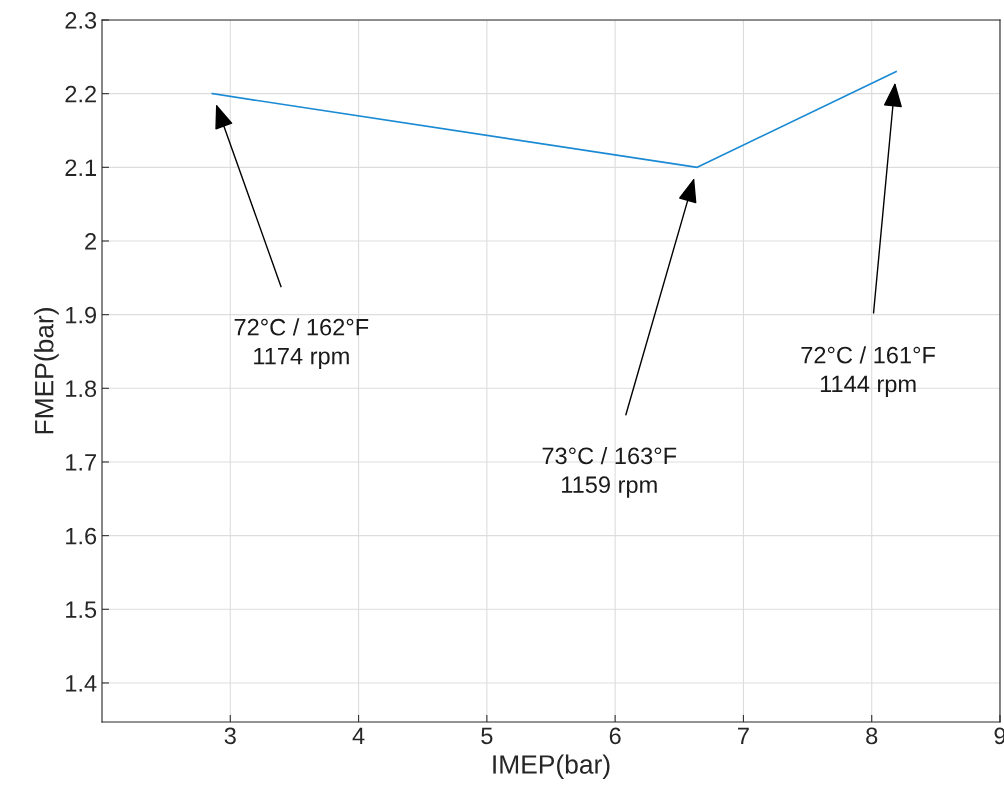 Image resolution: width=1004 pixels, height=812 pixels. Describe the element at coordinates (81, 462) in the screenshot. I see `y-tick-label: 1.7` at that location.